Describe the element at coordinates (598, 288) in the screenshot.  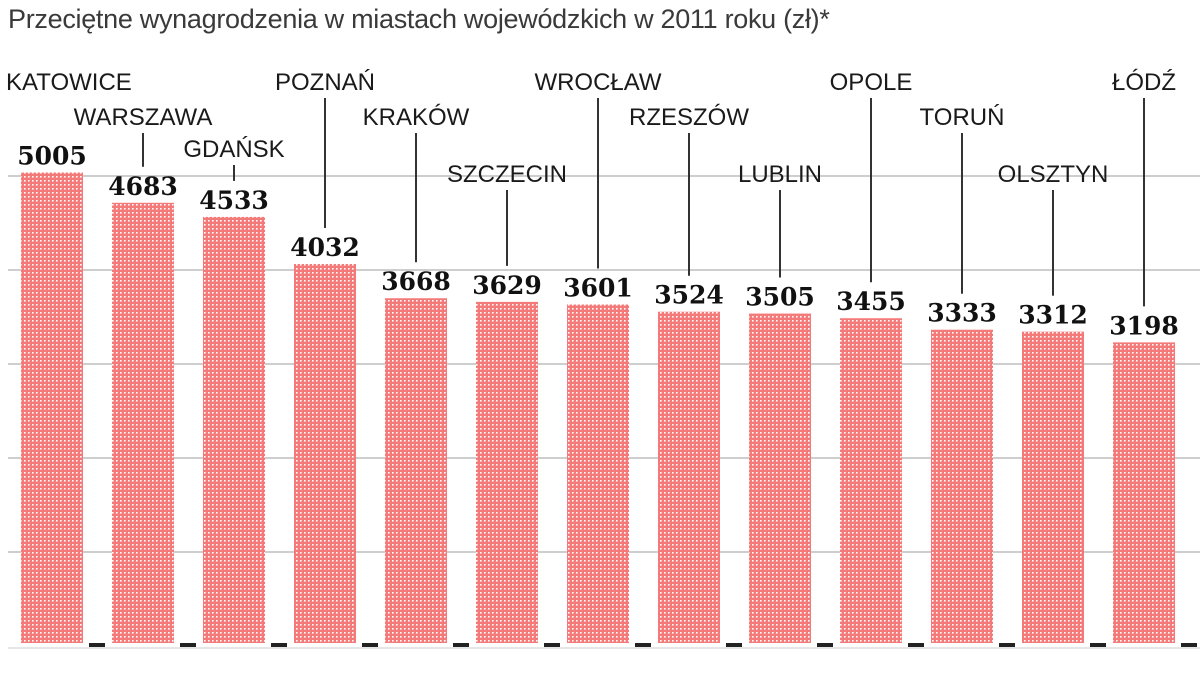
I see `value-label: 3601` at that location.